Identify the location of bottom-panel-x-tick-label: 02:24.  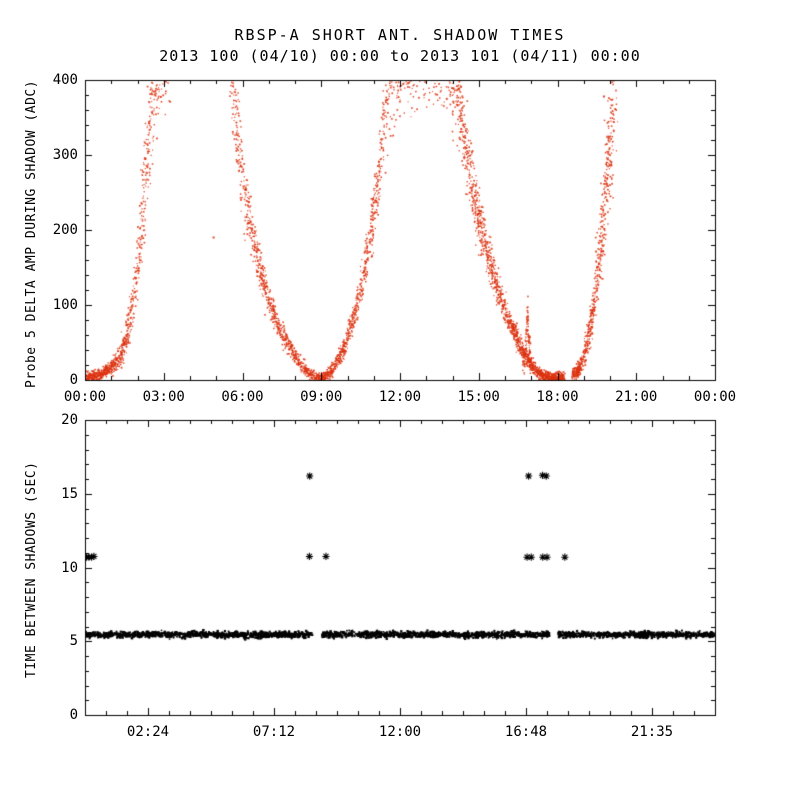
(148, 732).